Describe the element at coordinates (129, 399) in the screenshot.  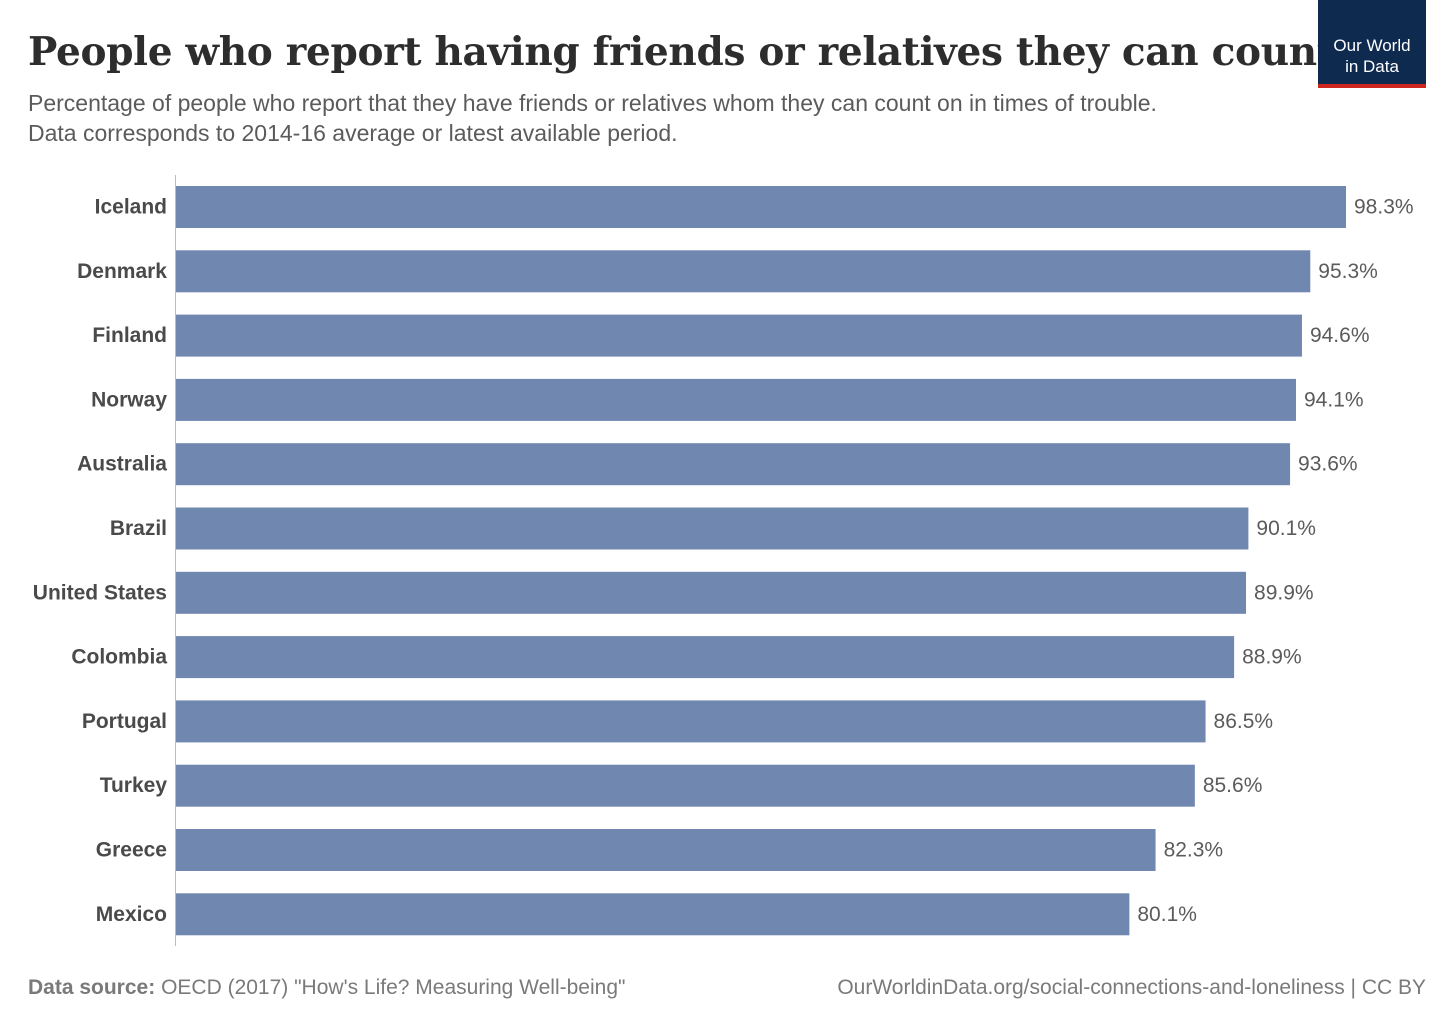
I see `category-label: Norway` at that location.